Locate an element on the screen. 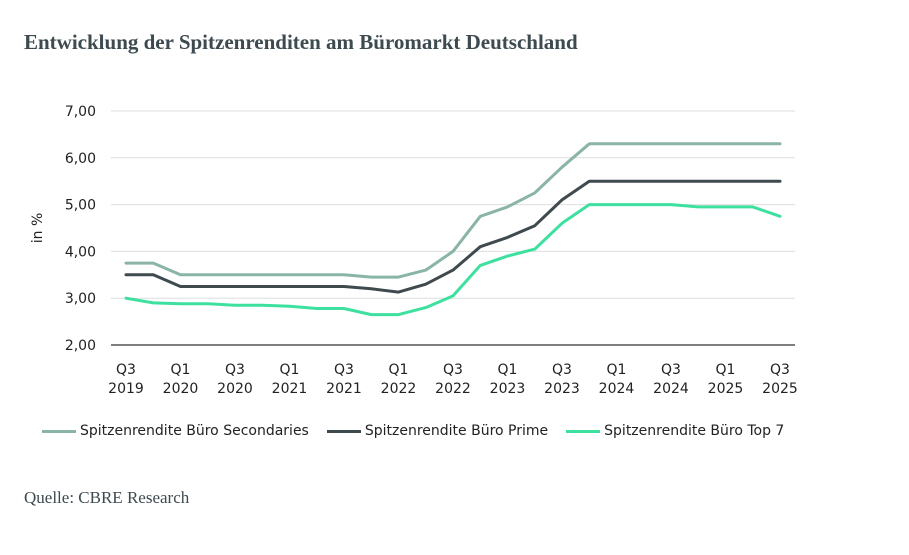 This screenshot has width=909, height=555. y-axis-ticks: 2,00 3,00 4,00 5,00 6,00 7,00 is located at coordinates (80, 229).